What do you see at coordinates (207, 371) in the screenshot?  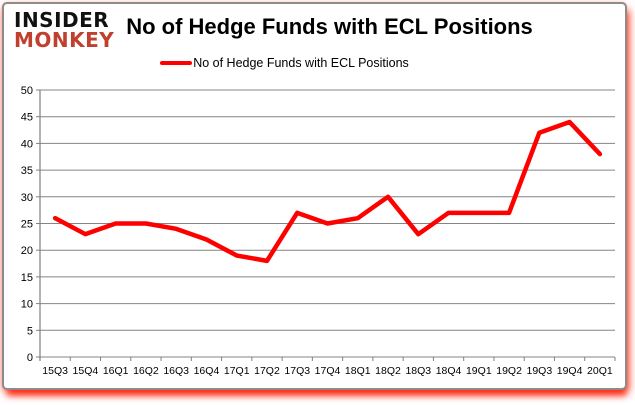 I see `x-axis-tick-label: 16Q4` at bounding box center [207, 371].